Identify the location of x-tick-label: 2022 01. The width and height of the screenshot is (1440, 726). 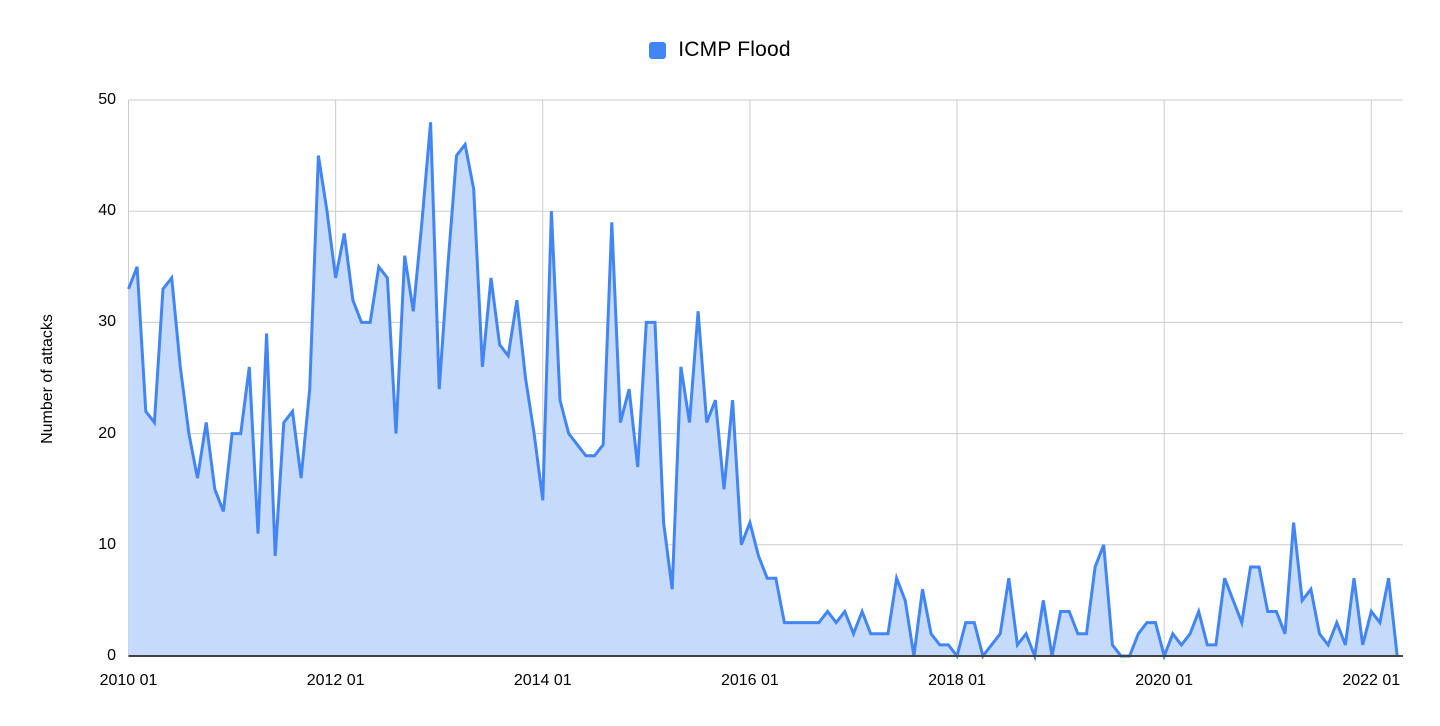
(1371, 680).